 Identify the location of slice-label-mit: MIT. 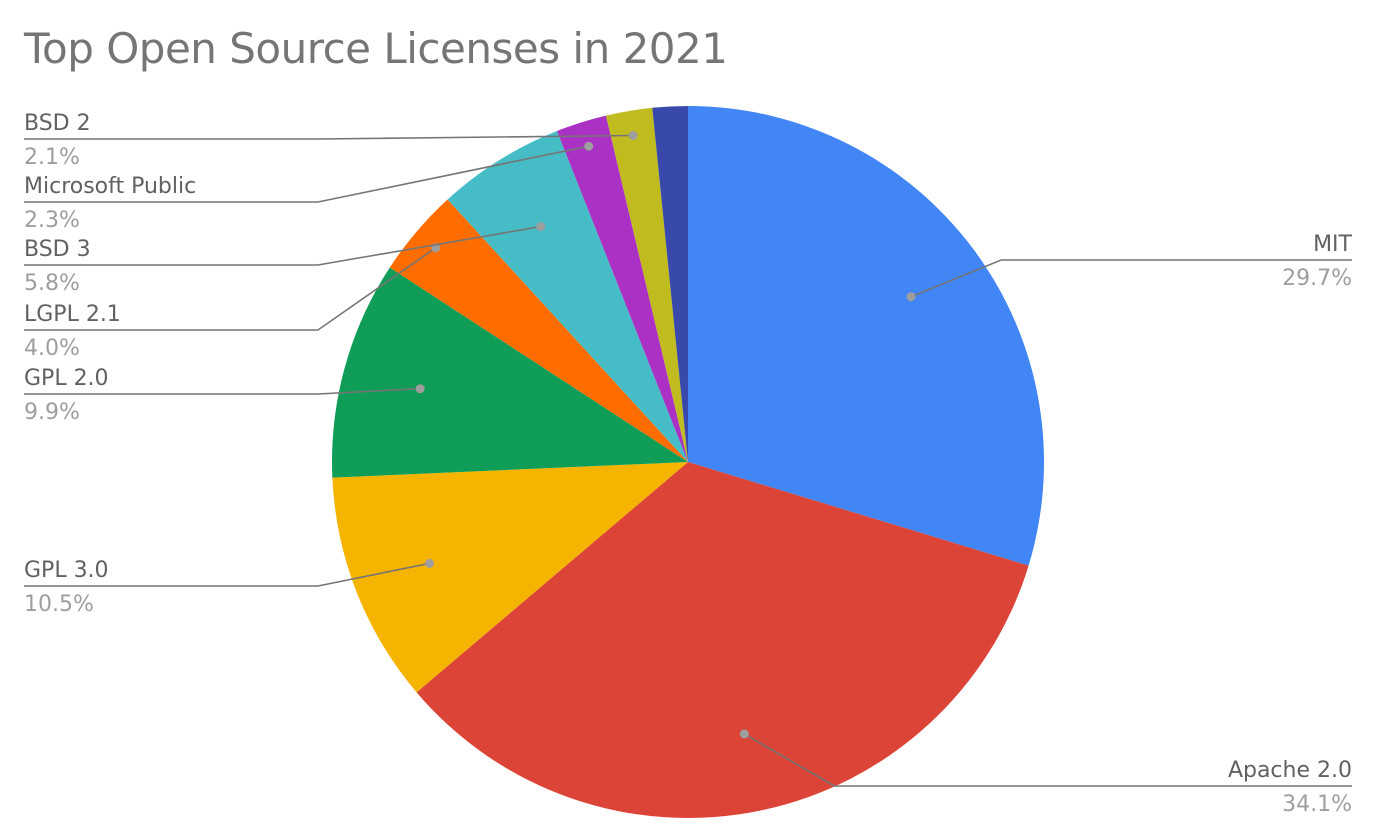
(1332, 244).